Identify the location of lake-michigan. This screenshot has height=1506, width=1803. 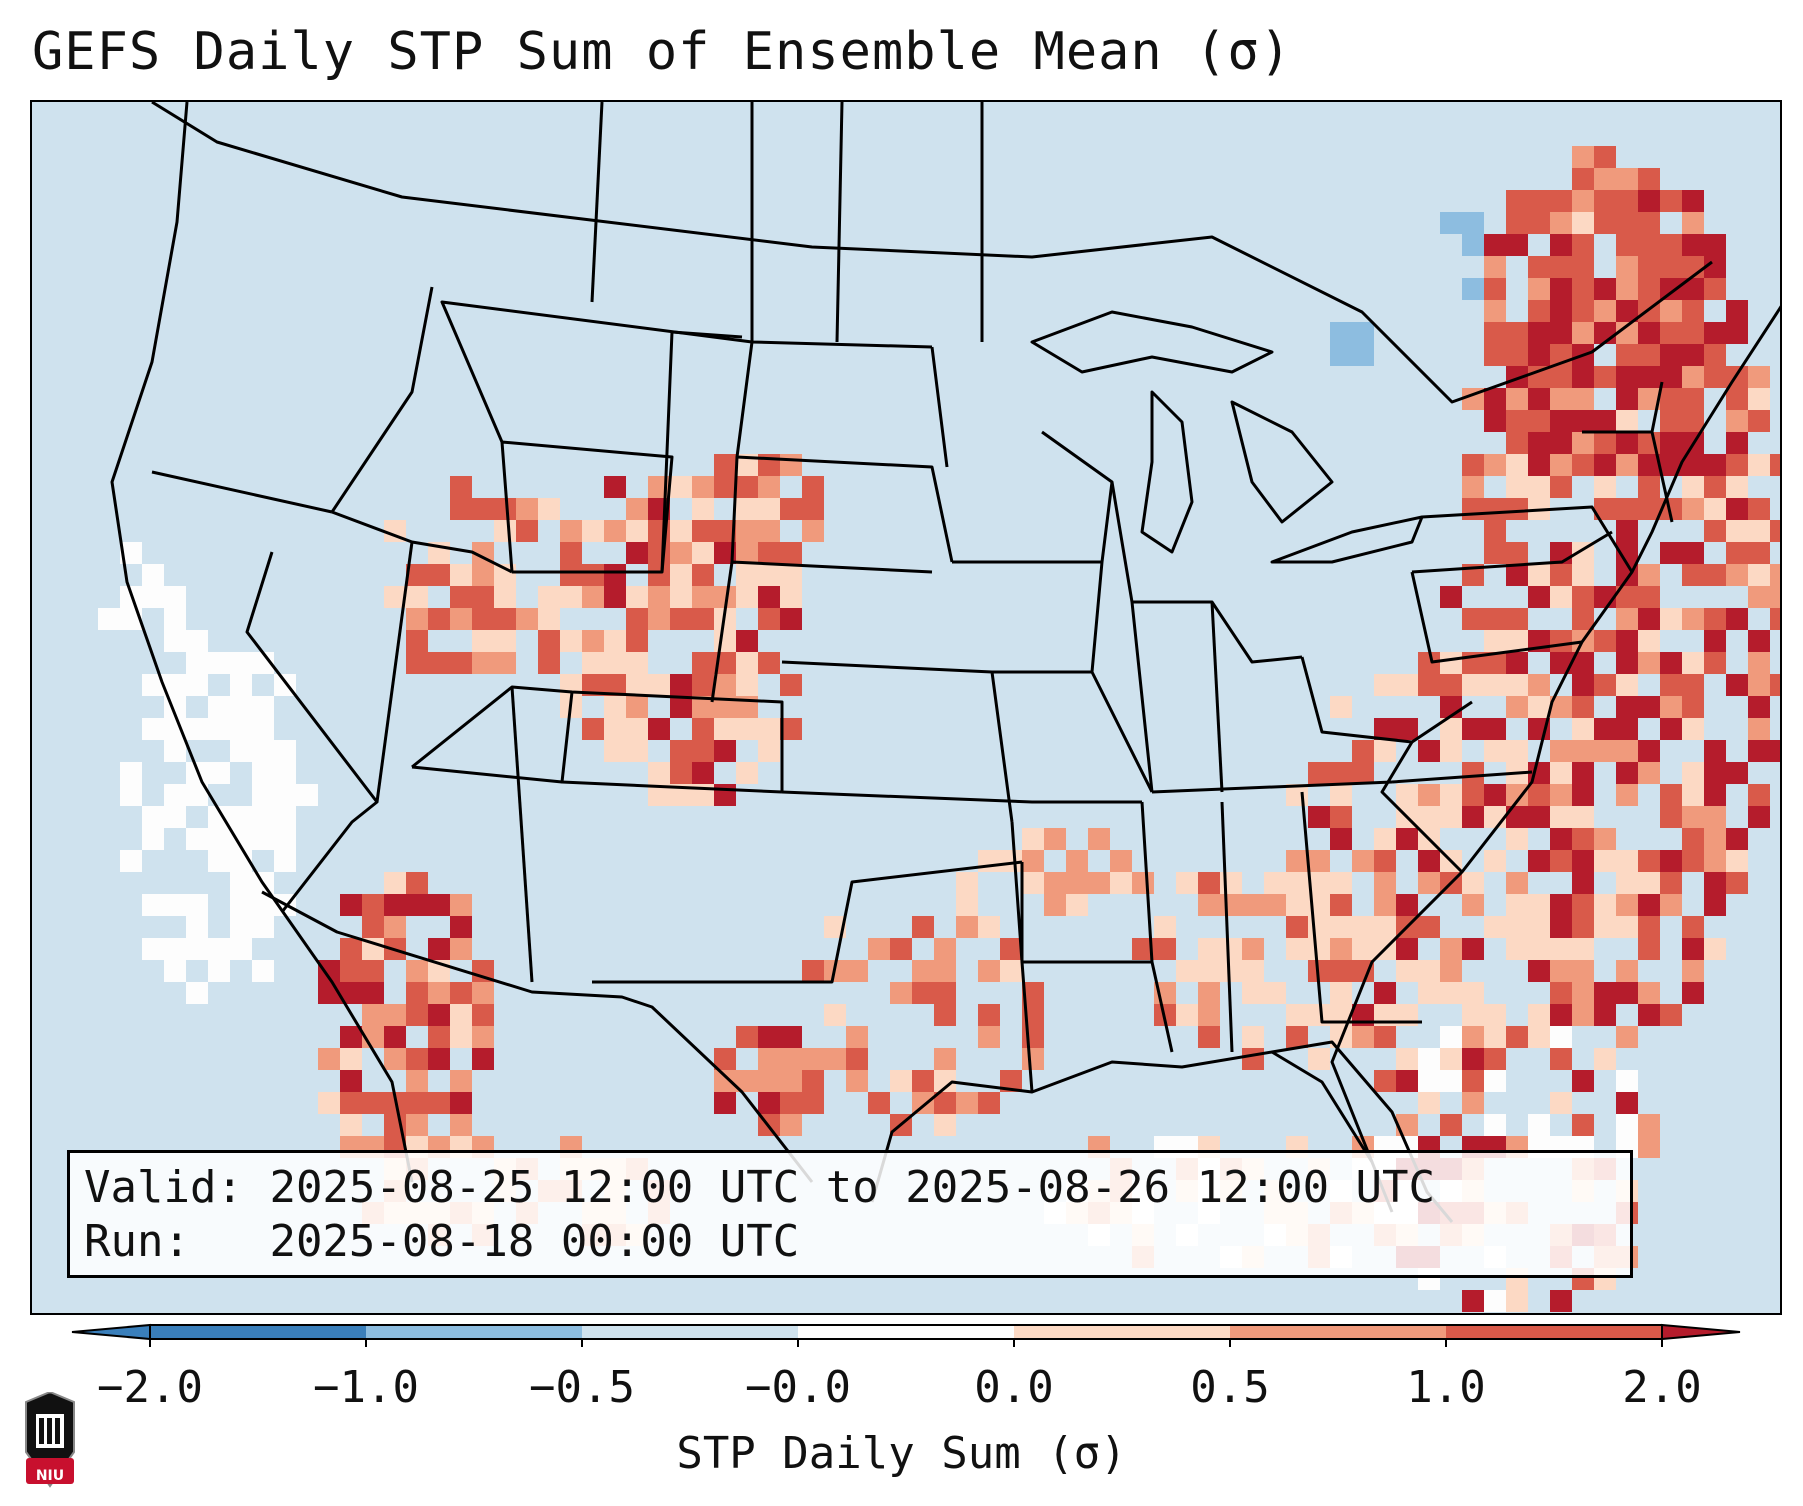
(1167, 472).